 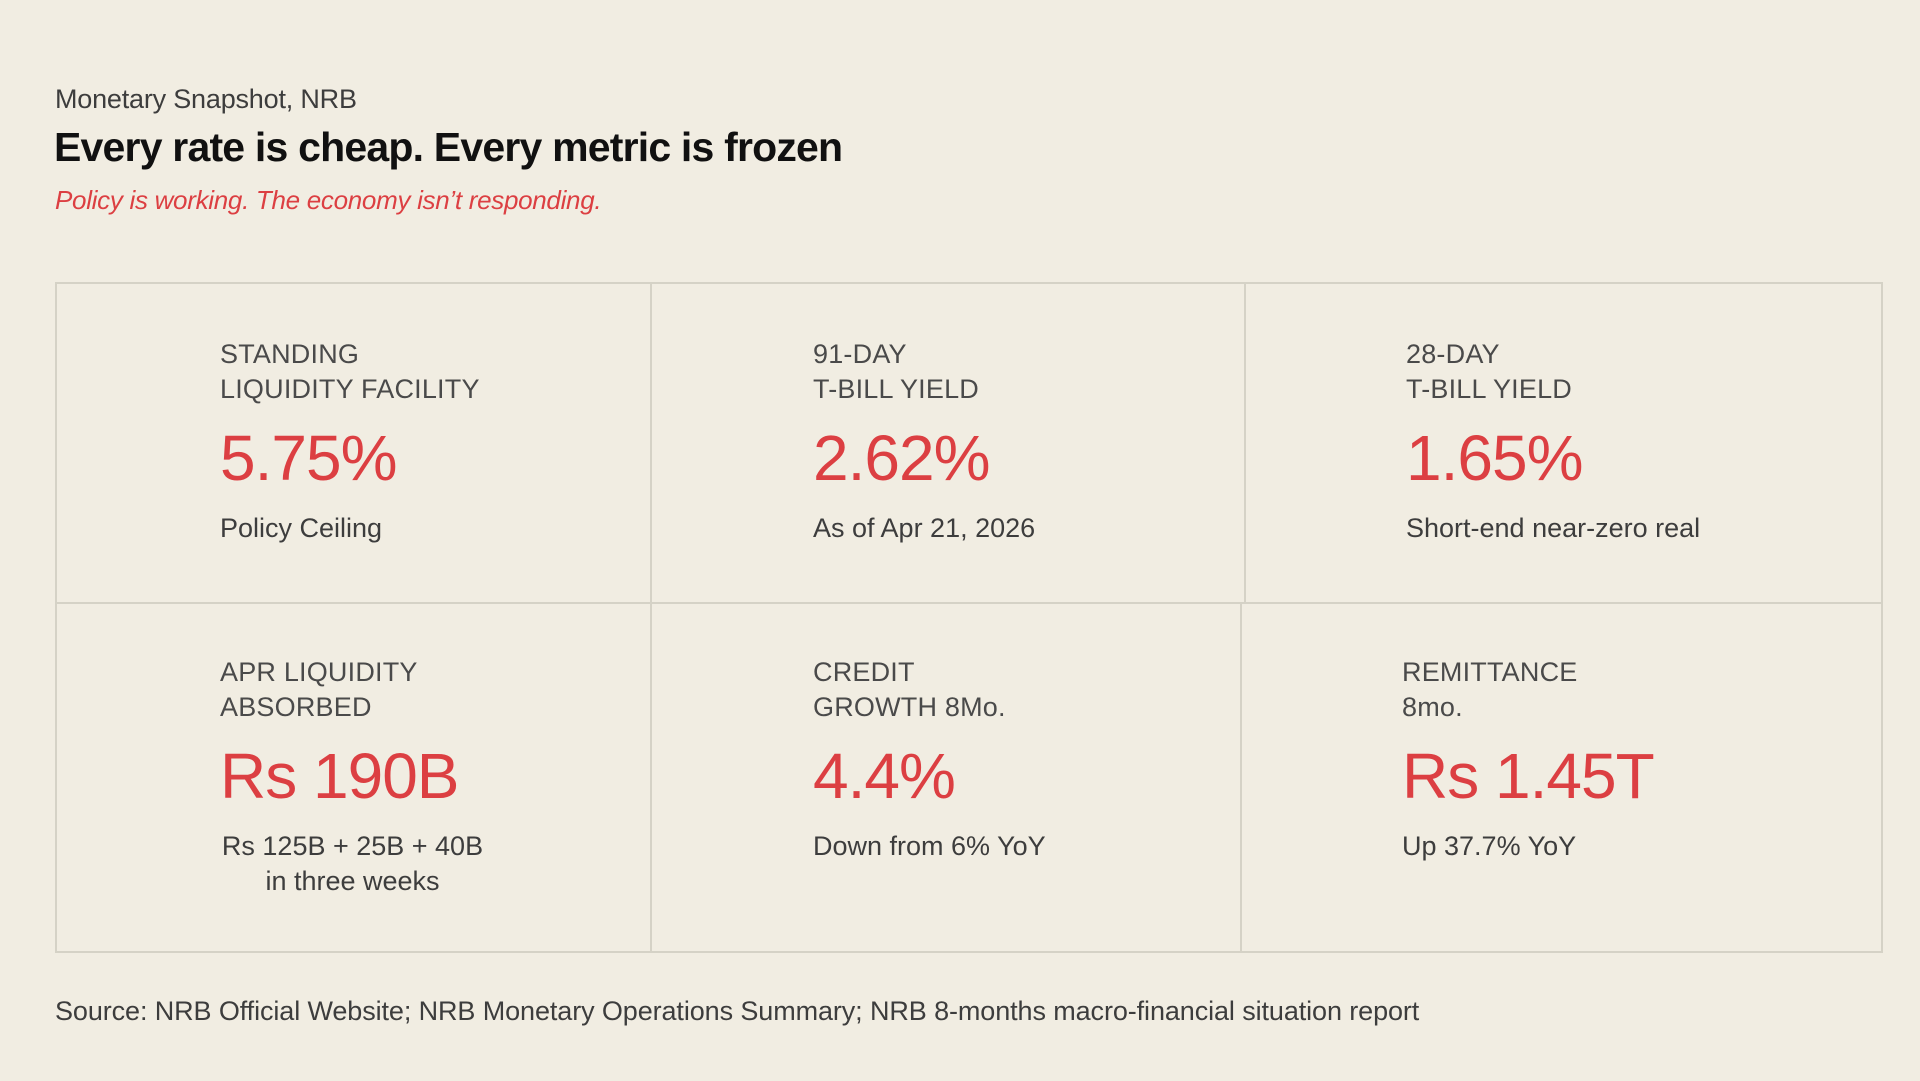 I want to click on metric-note: Down from 6% YoY, so click(x=929, y=846).